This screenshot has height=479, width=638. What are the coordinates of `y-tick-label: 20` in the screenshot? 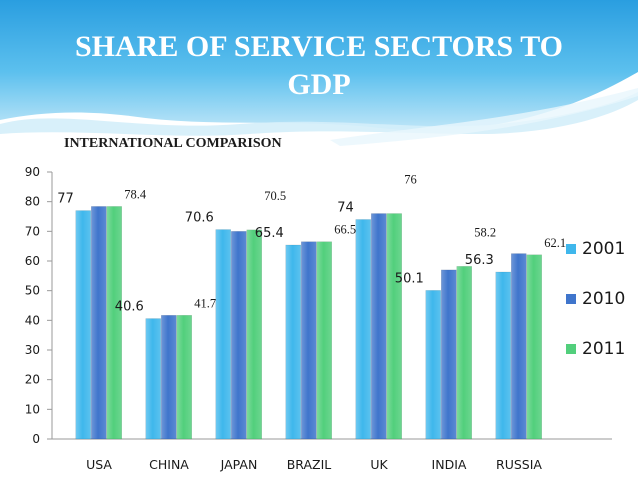 It's located at (32, 380).